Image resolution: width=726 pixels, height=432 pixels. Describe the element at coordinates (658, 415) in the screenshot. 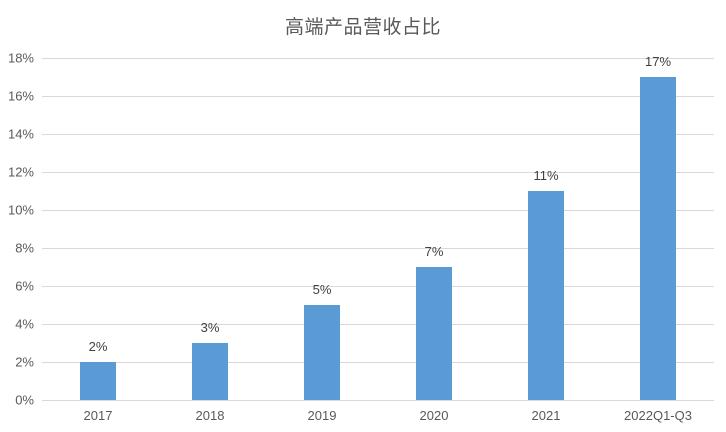

I see `x-tick-label: 2022Q1-Q3` at that location.